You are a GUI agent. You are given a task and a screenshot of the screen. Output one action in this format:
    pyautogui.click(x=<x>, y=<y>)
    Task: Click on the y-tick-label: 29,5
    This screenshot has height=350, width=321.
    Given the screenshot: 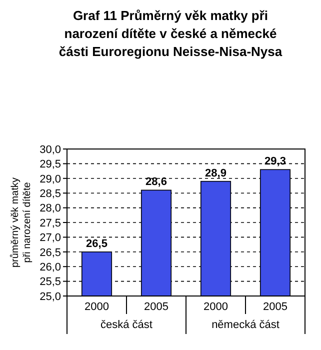 What is the action you would take?
    pyautogui.click(x=50, y=164)
    